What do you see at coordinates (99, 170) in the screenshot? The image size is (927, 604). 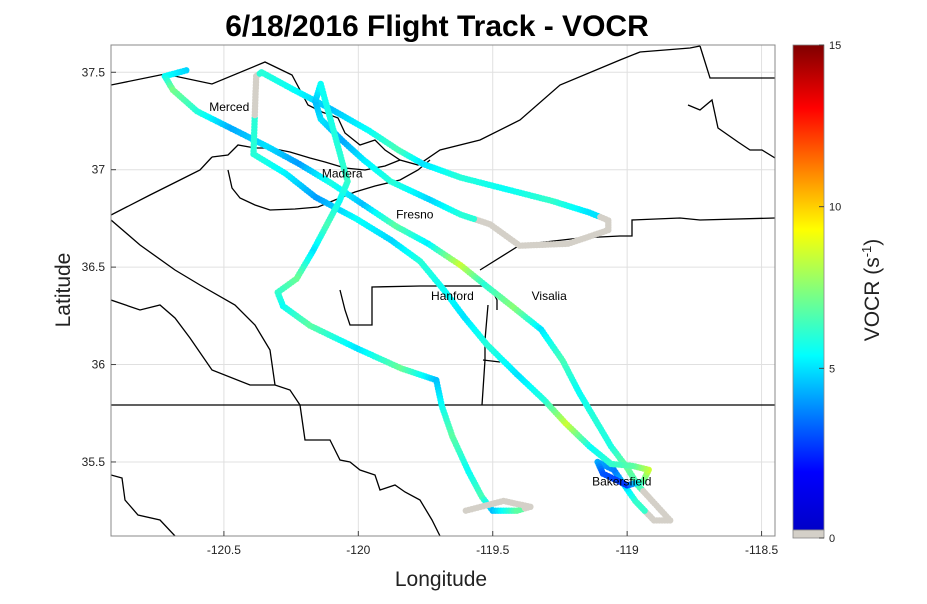 I see `y-tick-label: 37` at bounding box center [99, 170].